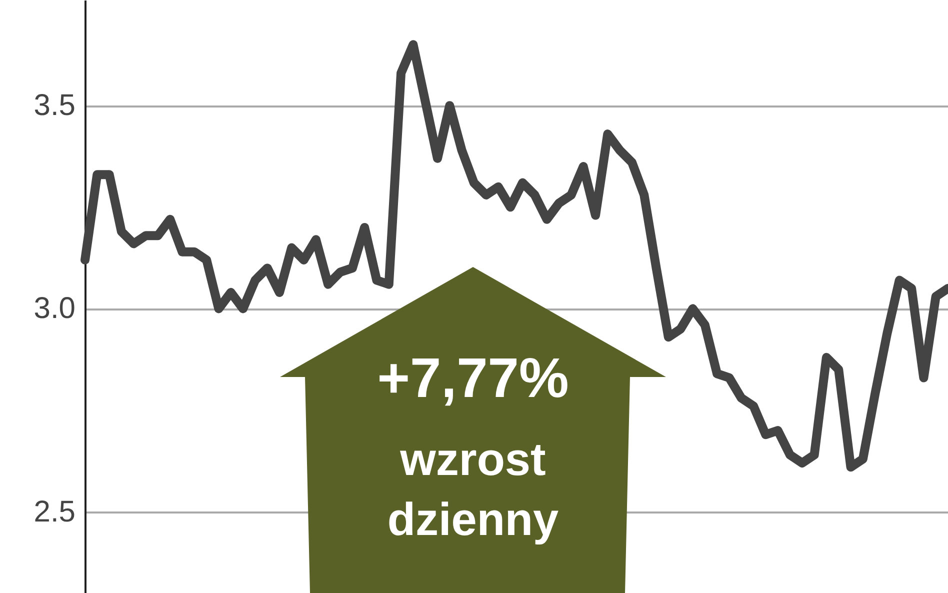 The image size is (948, 593). Describe the element at coordinates (55, 511) in the screenshot. I see `y-tick-label: 2.5` at that location.